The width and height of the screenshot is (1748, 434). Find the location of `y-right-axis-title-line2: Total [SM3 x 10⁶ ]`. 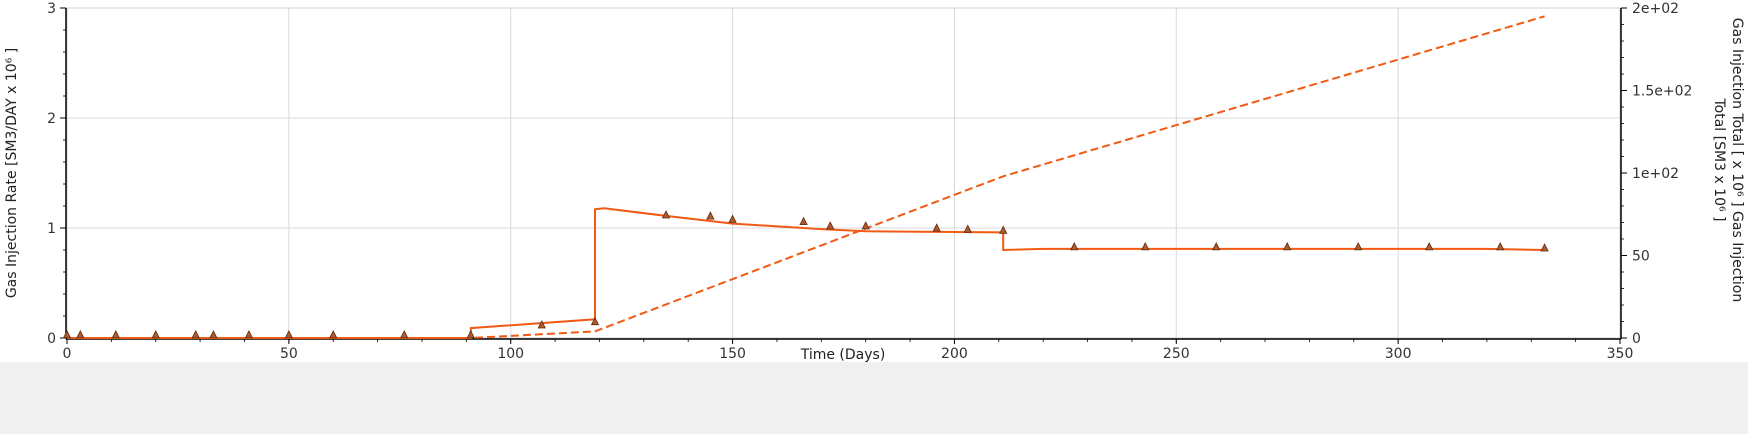

y-right-axis-title-line2: Total [SM3 x 10⁶ ] is located at coordinates (1719, 159).